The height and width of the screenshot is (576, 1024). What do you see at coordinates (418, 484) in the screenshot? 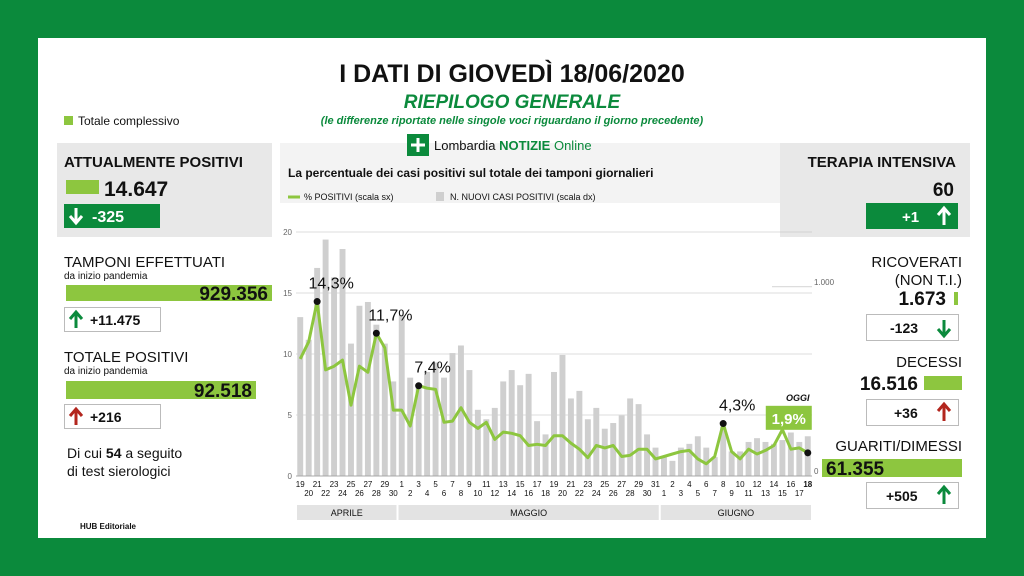
I see `x-tick-label: 3` at bounding box center [418, 484].